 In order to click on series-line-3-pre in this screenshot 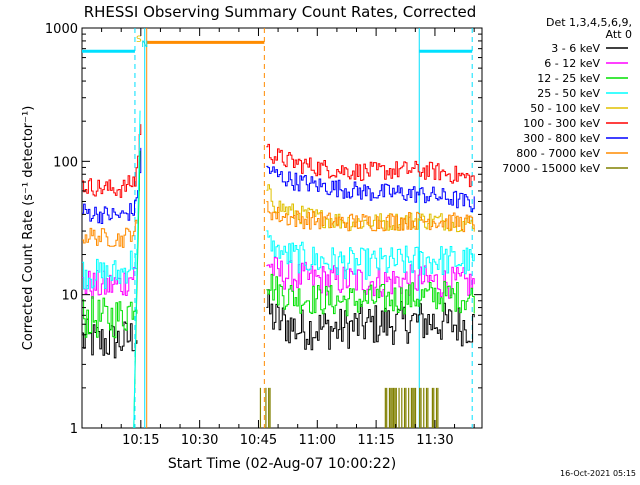, I will do `click(110, 269)`.